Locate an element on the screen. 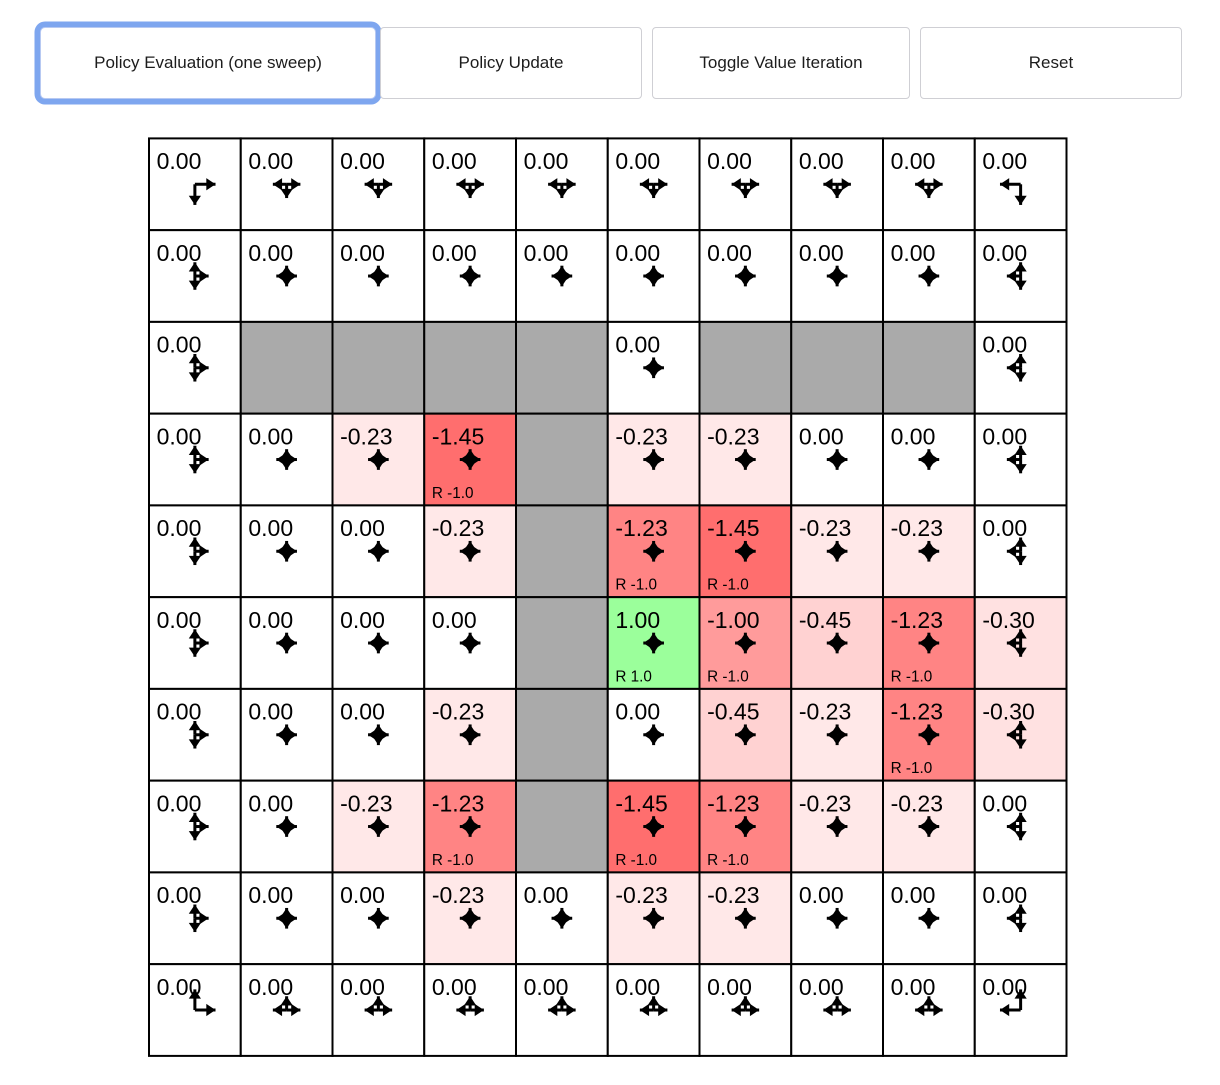 This screenshot has width=1220, height=1085. svg-text: R 1.0 is located at coordinates (633, 676).